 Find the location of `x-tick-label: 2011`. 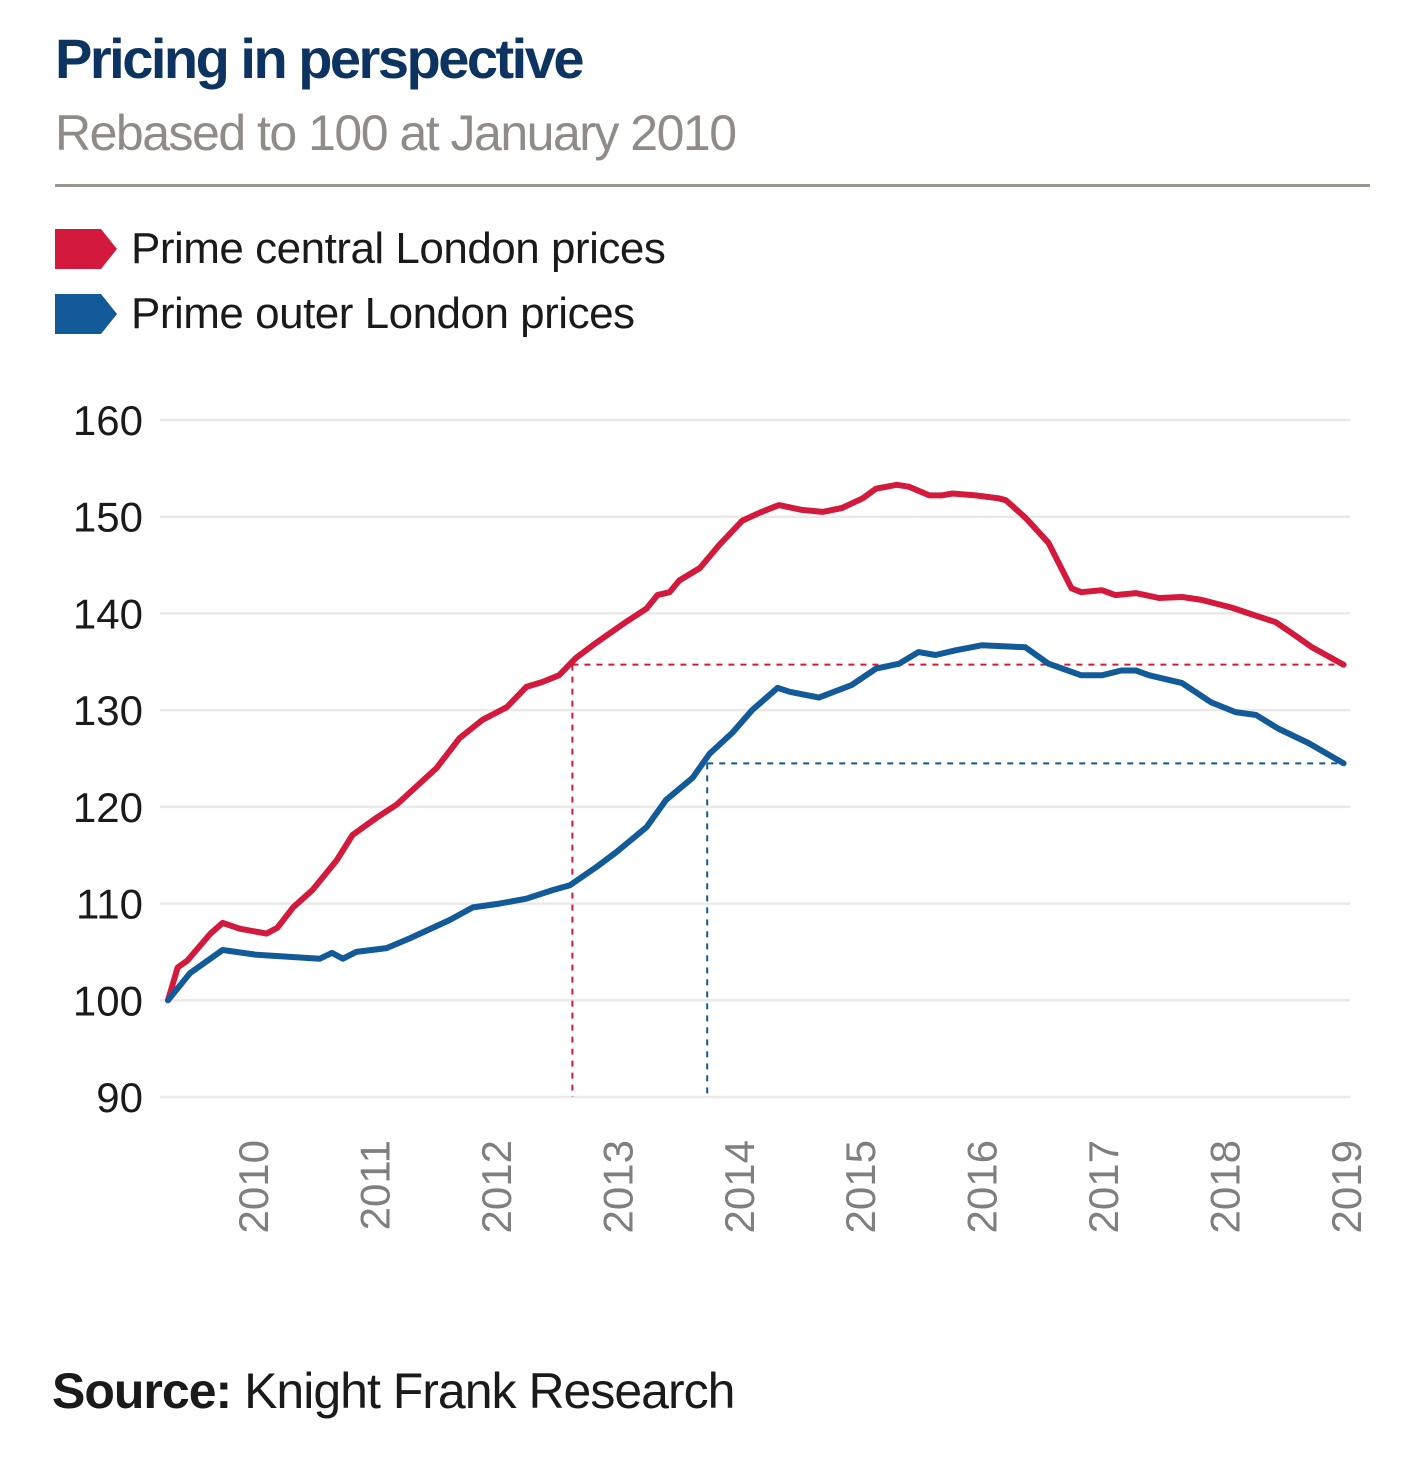

x-tick-label: 2011 is located at coordinates (374, 1185).